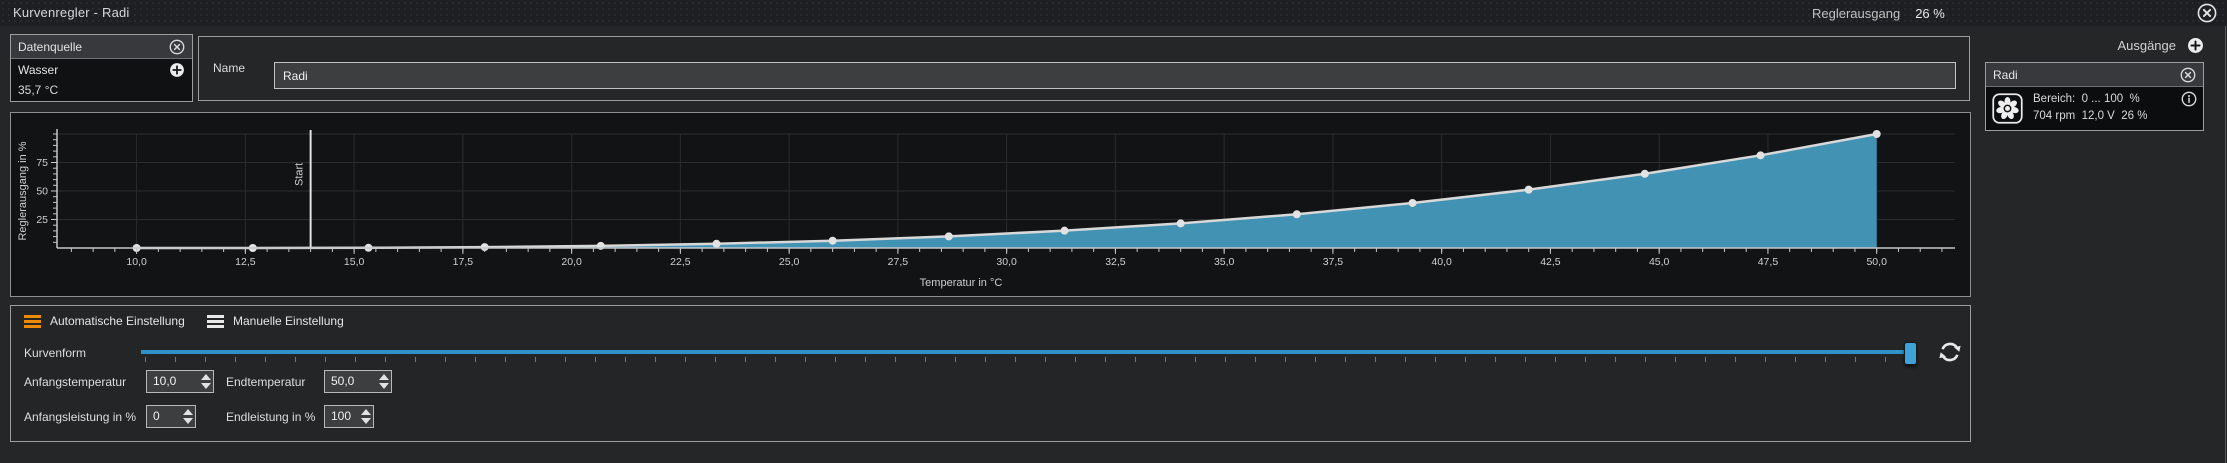  What do you see at coordinates (288, 321) in the screenshot?
I see `tab-label: Manuelle Einstellung` at bounding box center [288, 321].